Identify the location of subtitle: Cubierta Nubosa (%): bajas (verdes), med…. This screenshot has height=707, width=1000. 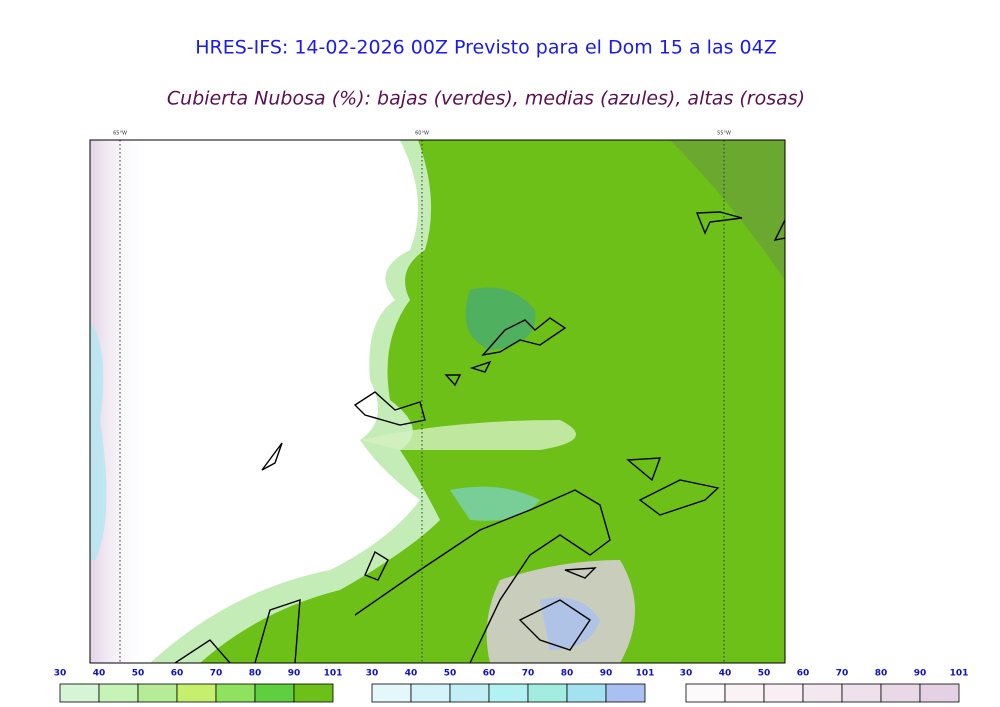
(486, 99).